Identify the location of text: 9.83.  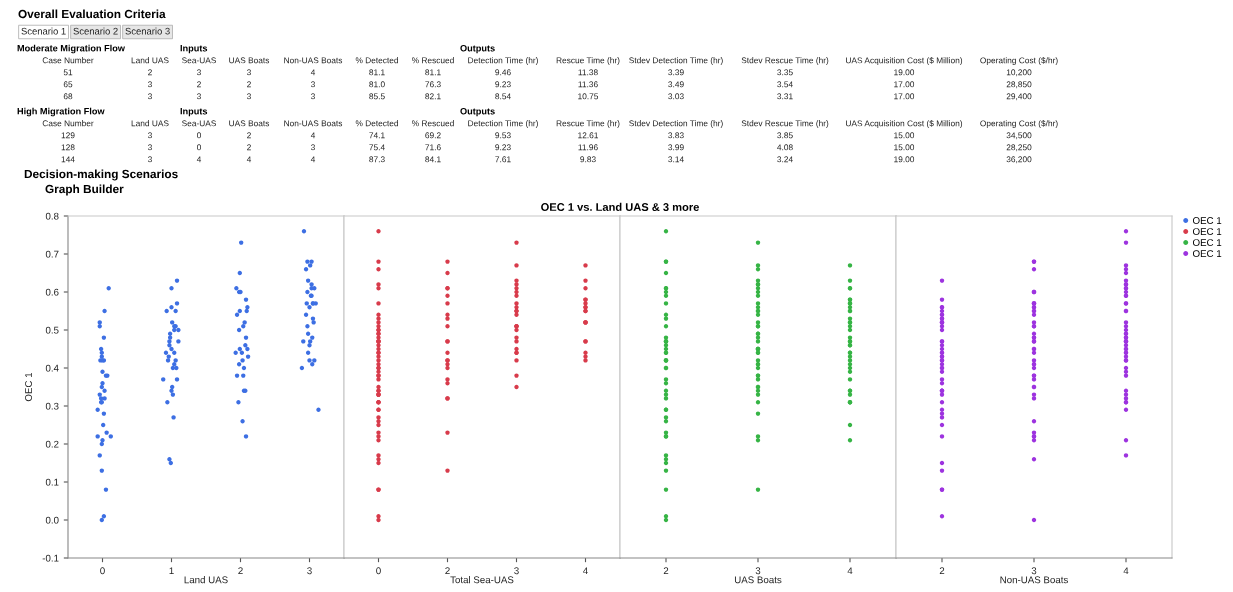
(588, 159).